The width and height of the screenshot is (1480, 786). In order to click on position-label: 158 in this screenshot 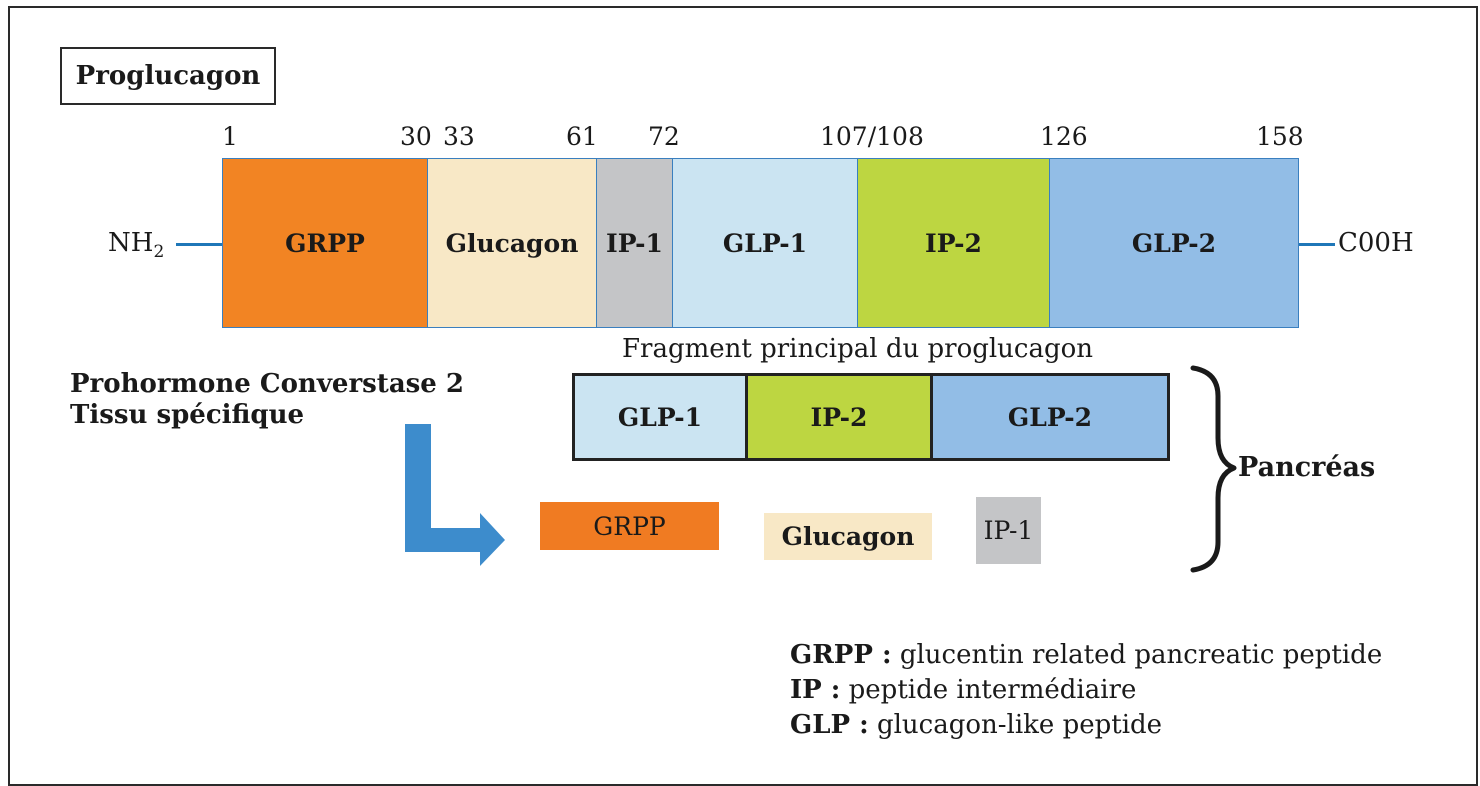, I will do `click(1280, 136)`.